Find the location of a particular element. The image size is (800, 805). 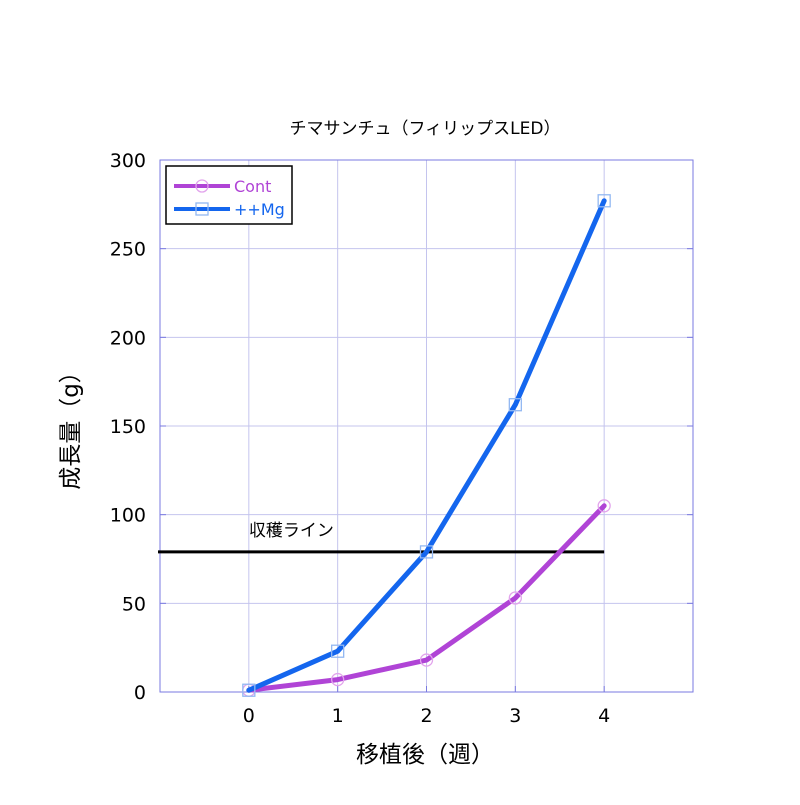

x-tick-label: 0 is located at coordinates (249, 716).